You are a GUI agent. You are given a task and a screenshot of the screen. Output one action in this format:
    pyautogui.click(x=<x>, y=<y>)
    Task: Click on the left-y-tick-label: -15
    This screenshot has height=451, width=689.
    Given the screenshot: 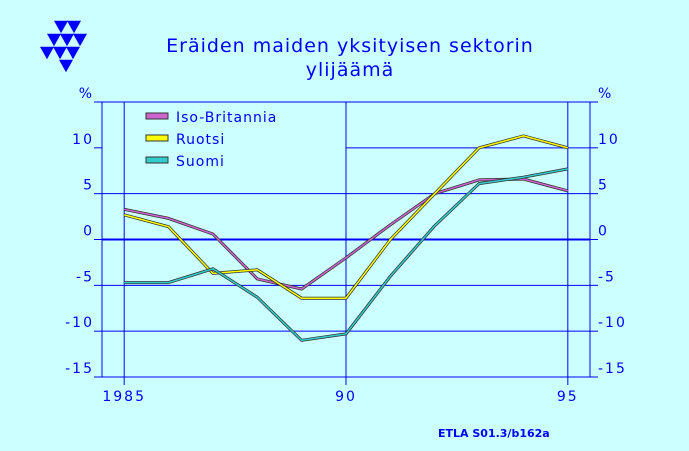 What is the action you would take?
    pyautogui.click(x=79, y=369)
    